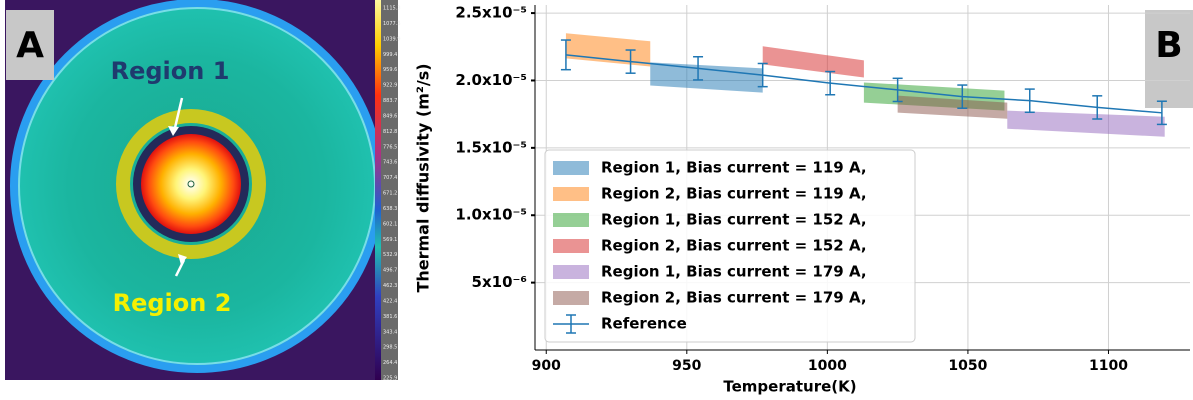 The image size is (1193, 400). What do you see at coordinates (686, 366) in the screenshot?
I see `x-tick-label: 950` at bounding box center [686, 366].